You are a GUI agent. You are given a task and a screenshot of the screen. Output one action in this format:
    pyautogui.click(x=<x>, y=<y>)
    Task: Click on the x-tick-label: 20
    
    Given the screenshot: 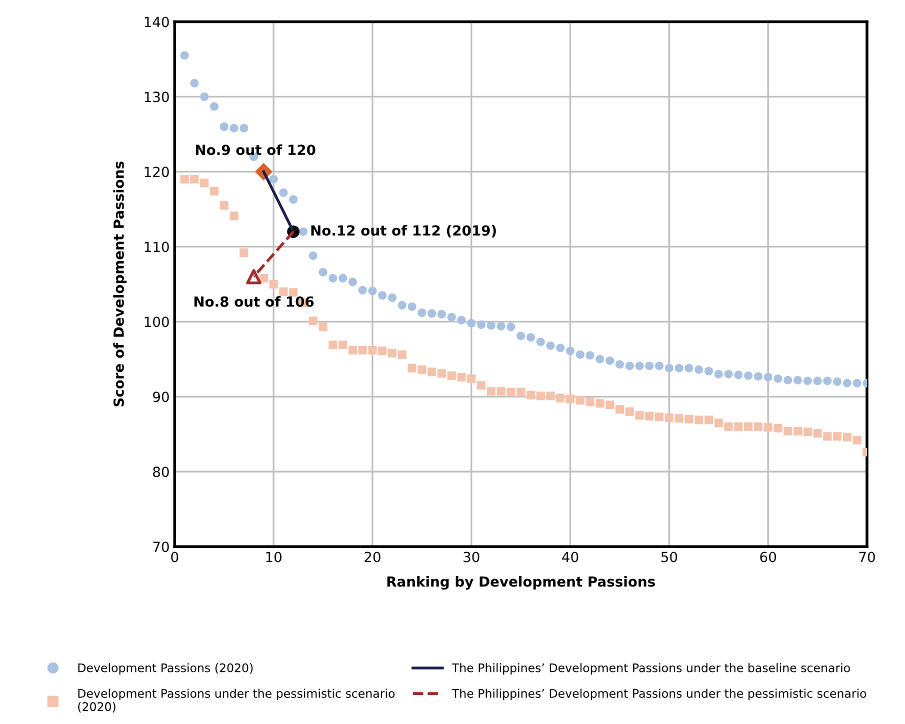 What is the action you would take?
    pyautogui.click(x=372, y=557)
    